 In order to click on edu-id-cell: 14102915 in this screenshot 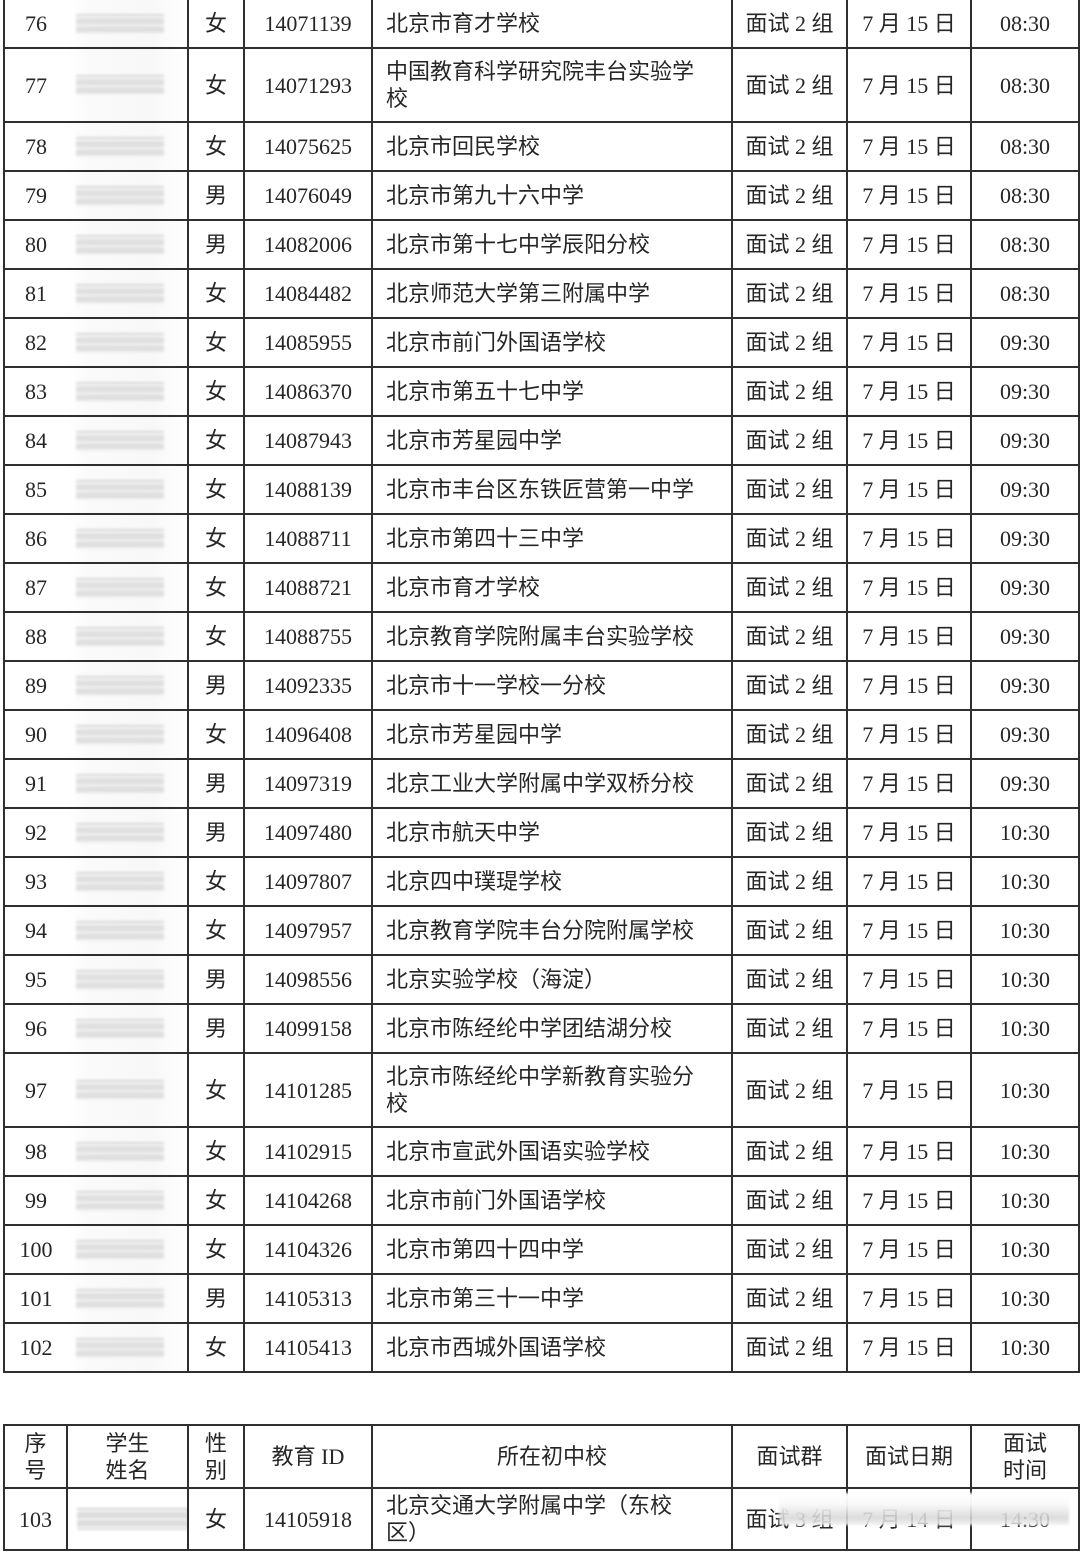, I will do `click(308, 1151)`.